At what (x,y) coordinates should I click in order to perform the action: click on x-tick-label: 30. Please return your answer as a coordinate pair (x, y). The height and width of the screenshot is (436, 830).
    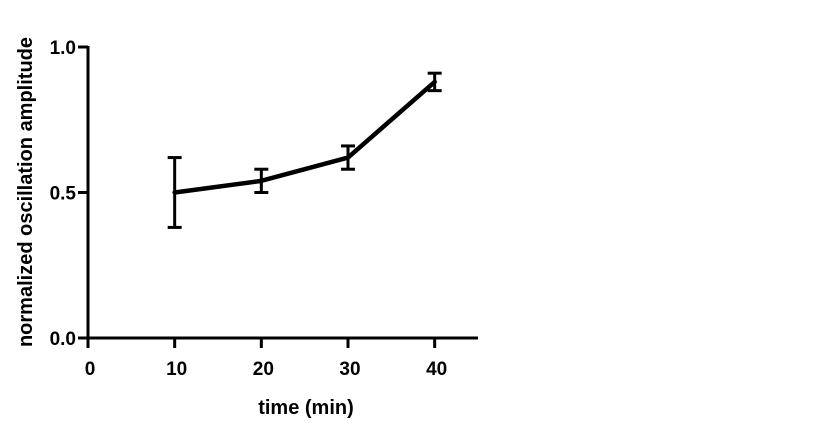
    Looking at the image, I should click on (349, 369).